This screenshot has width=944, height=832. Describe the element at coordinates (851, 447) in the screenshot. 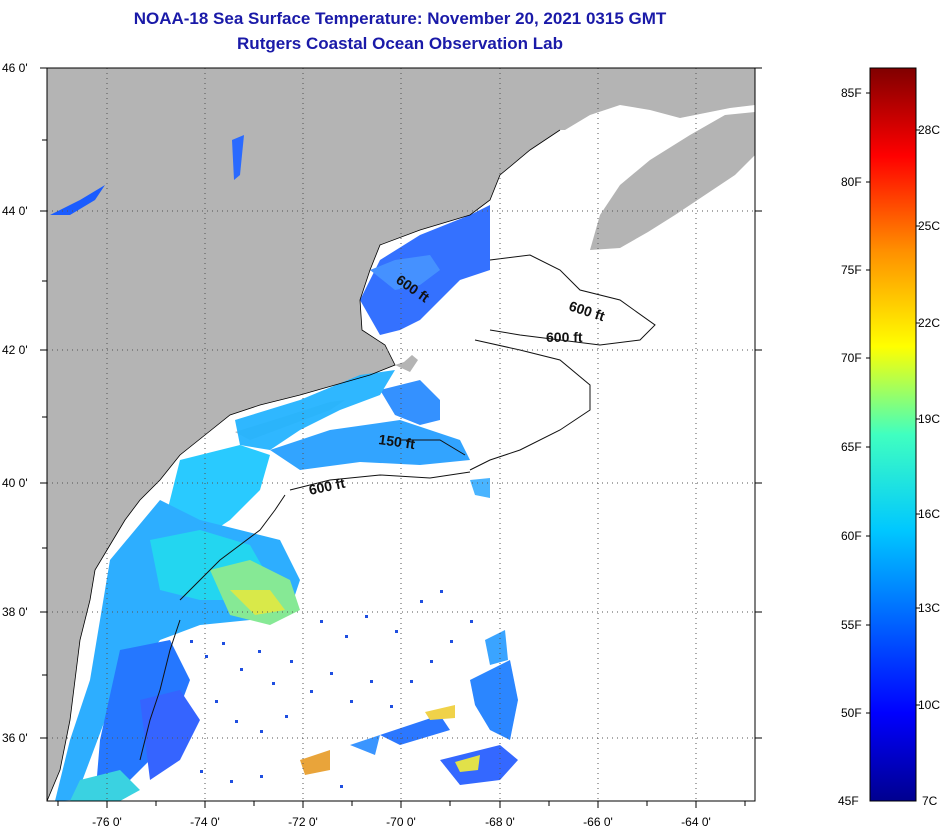

I see `colorbar-label-f: 65F` at that location.